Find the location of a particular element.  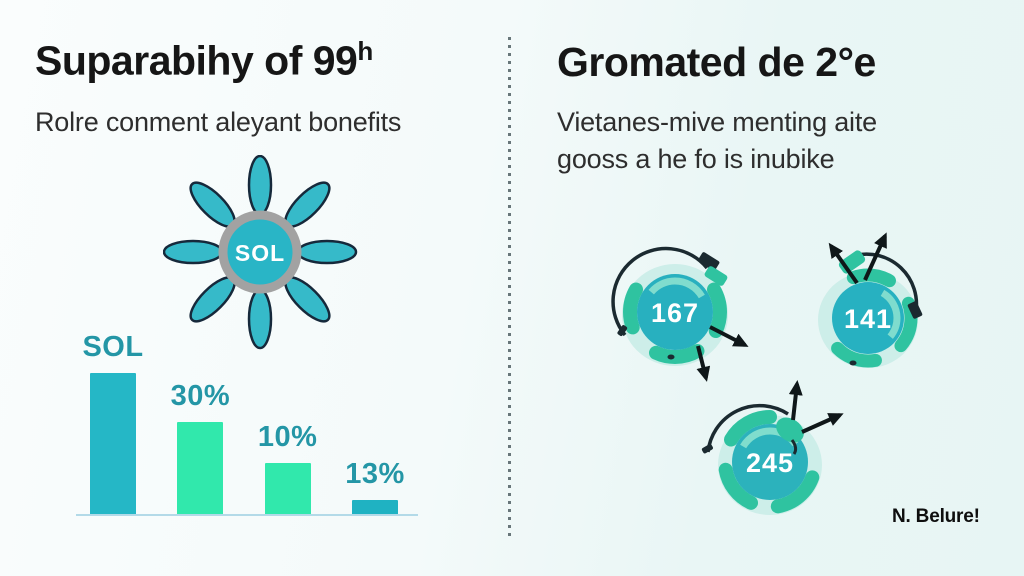

bar-value-label: SOL is located at coordinates (113, 347).